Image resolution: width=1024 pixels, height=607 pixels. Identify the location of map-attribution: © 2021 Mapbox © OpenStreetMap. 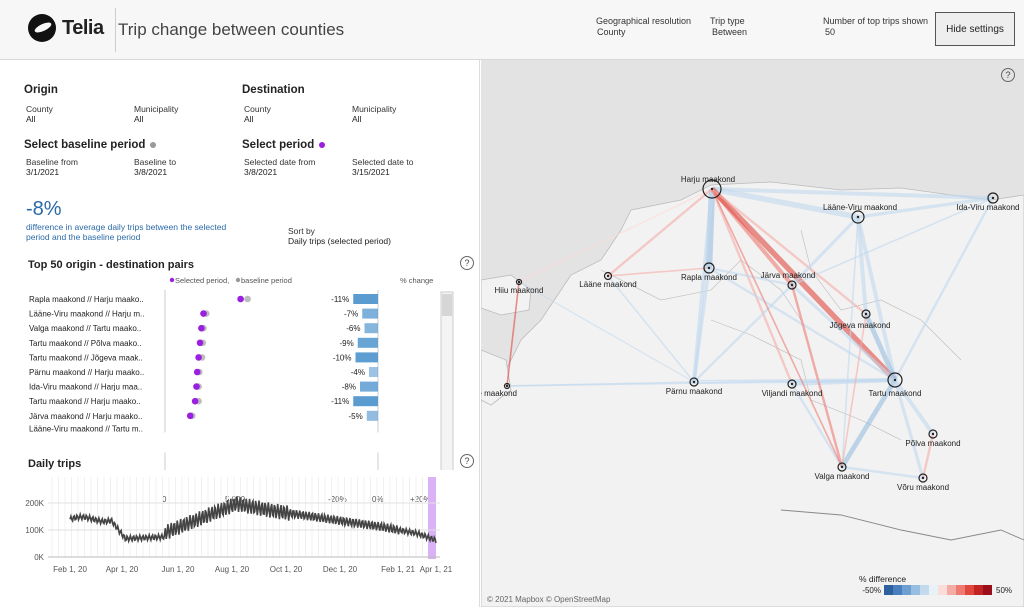
(549, 599).